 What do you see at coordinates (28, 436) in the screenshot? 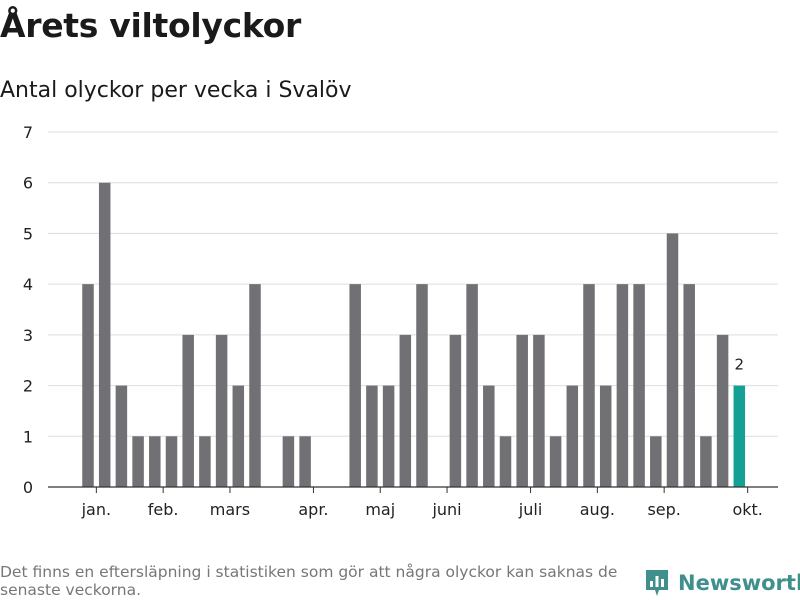
I see `y-tick-label: 1` at bounding box center [28, 436].